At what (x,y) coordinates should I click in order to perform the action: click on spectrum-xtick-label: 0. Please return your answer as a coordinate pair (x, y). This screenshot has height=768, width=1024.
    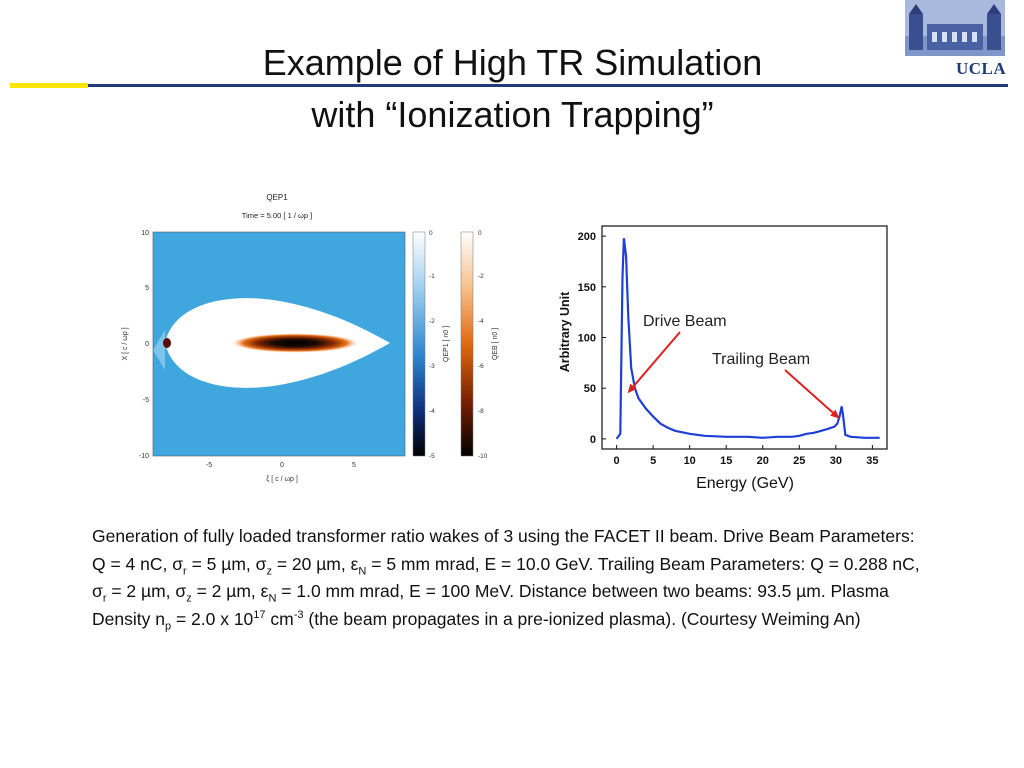
    Looking at the image, I should click on (617, 461).